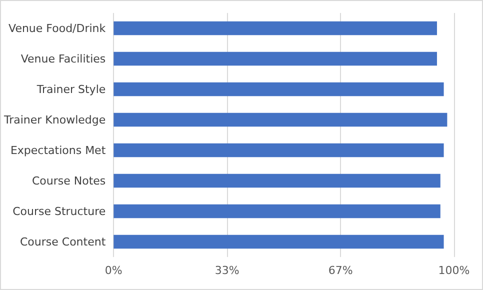 Image resolution: width=483 pixels, height=290 pixels. Describe the element at coordinates (59, 211) in the screenshot. I see `y-tick-label: Course Structure` at that location.